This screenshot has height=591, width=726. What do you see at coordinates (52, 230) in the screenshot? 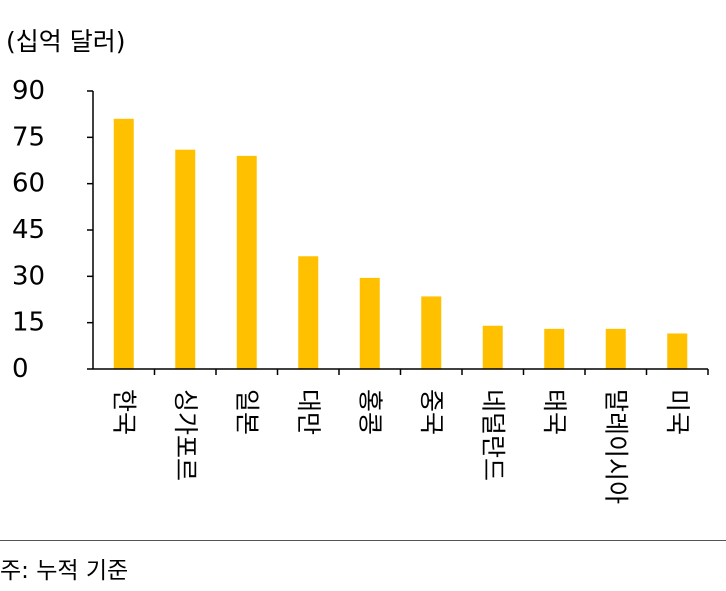
I see `y-axis-ticks: 0 15 30 45 60 75 90` at bounding box center [52, 230].